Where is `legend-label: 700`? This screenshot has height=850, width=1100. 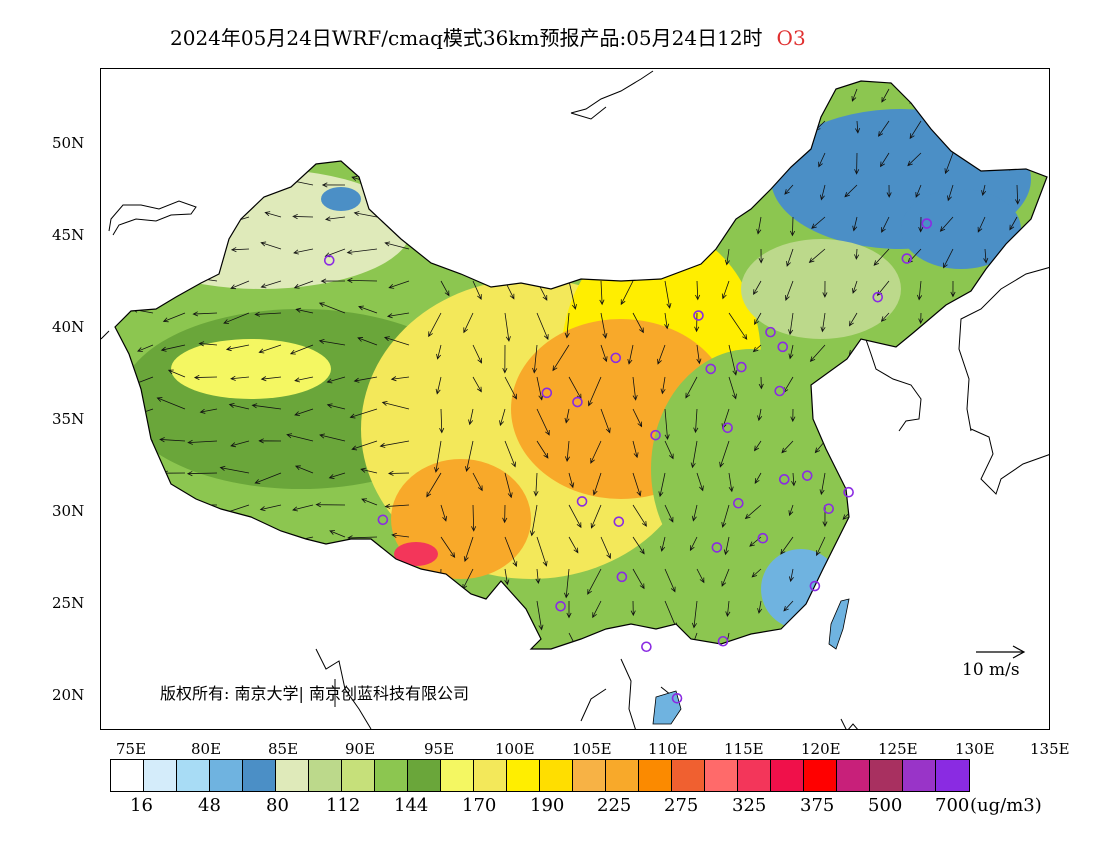 legend-label: 700 is located at coordinates (952, 805).